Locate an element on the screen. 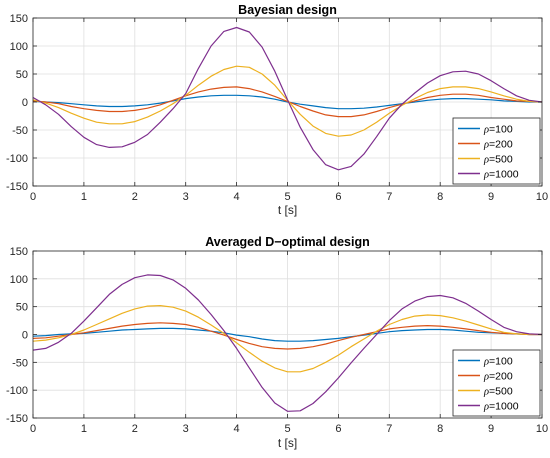 The height and width of the screenshot is (458, 550). chart-title: Bayesian design is located at coordinates (287, 10).